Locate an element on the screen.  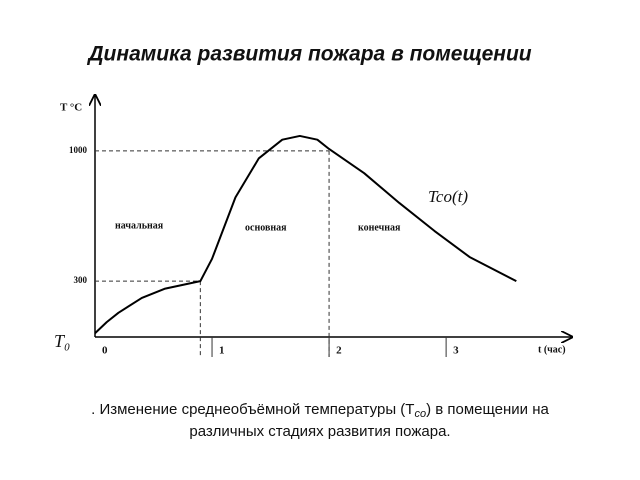
x-tick-label: 1 is located at coordinates (222, 351).